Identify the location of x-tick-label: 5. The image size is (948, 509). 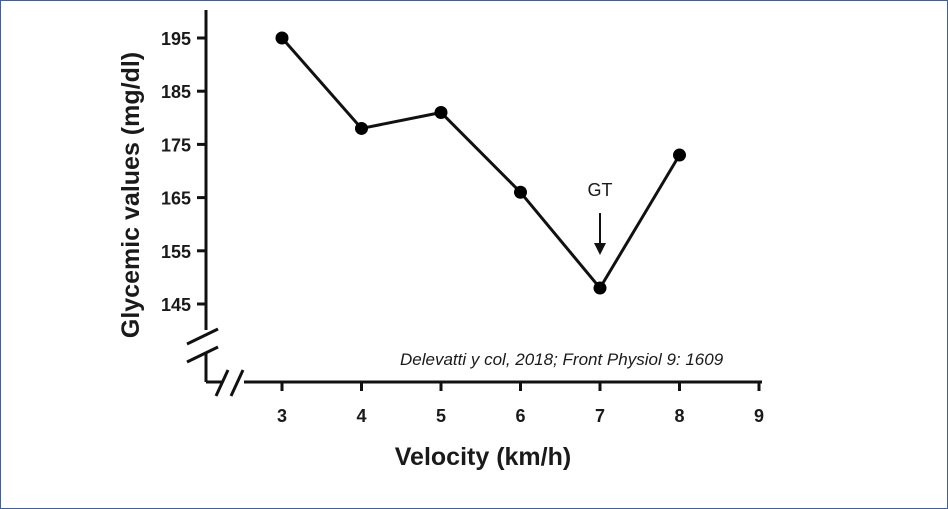
(441, 416).